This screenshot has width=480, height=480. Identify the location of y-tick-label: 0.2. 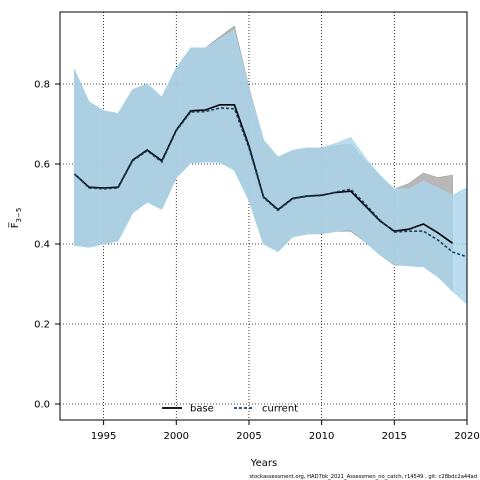
(42, 325).